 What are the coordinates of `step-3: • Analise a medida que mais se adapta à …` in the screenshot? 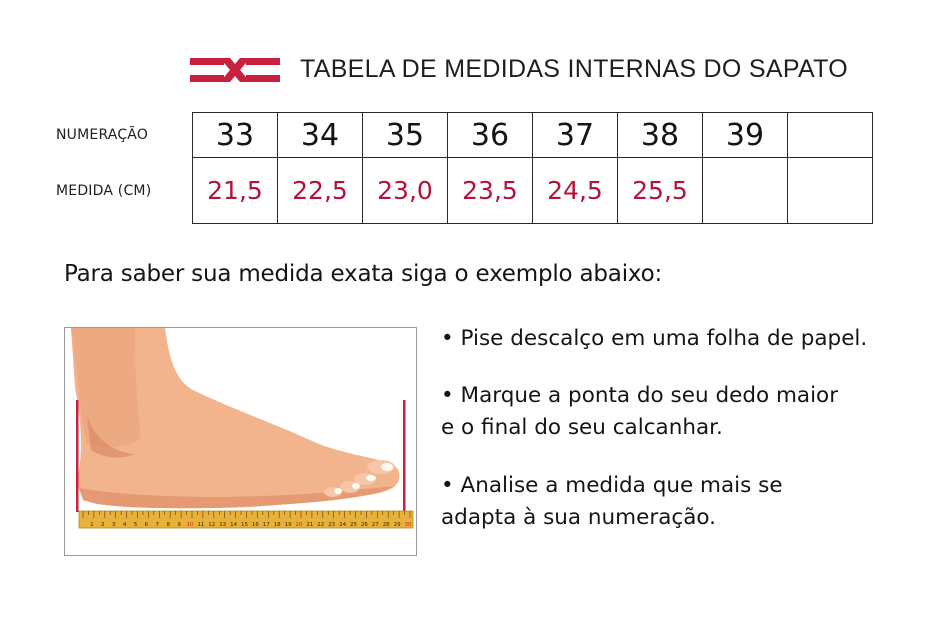 It's located at (612, 502).